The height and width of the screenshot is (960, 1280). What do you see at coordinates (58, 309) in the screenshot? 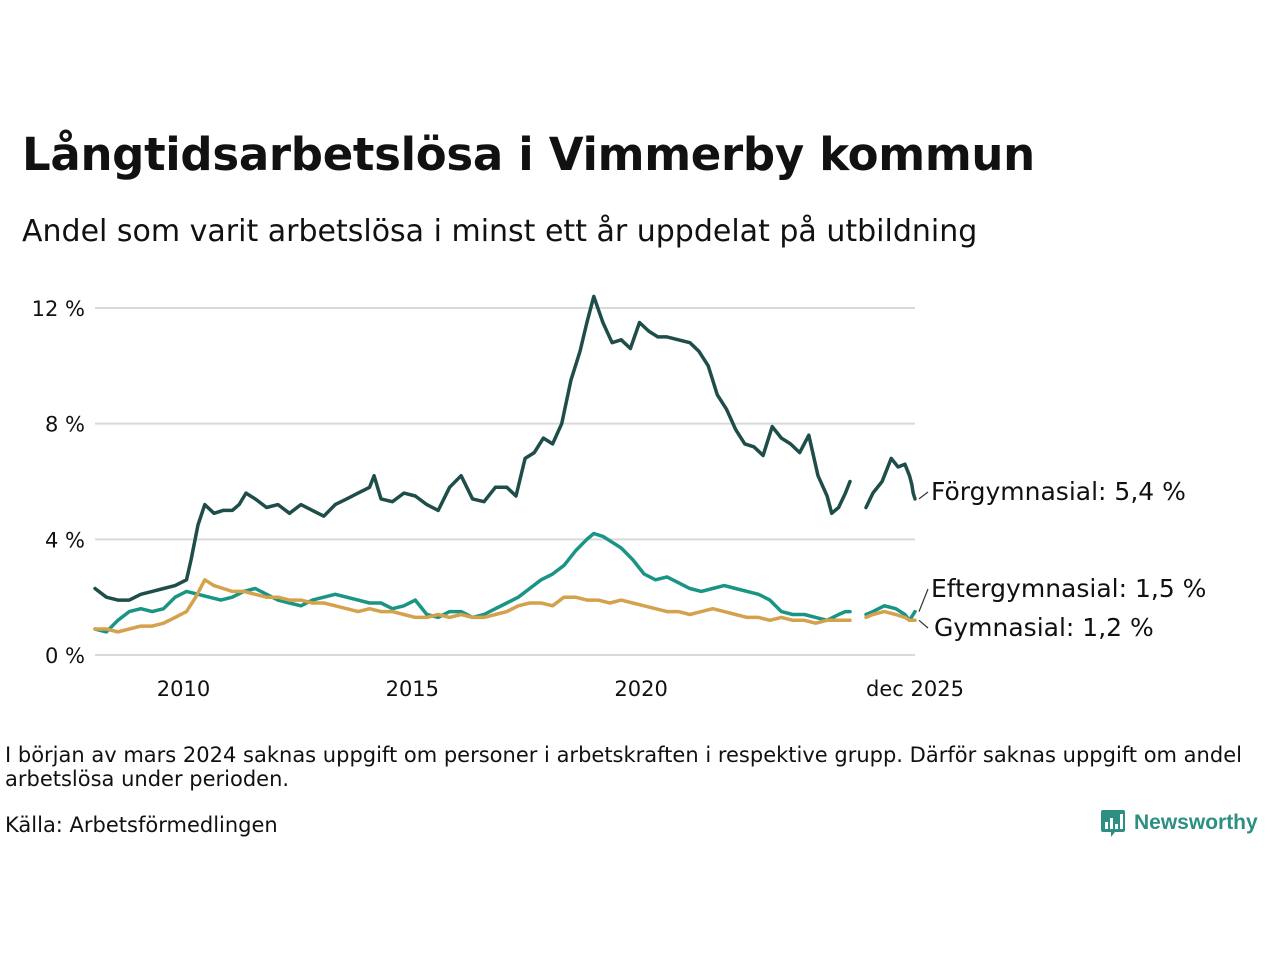
I see `y-tick-label: 12 %` at bounding box center [58, 309].